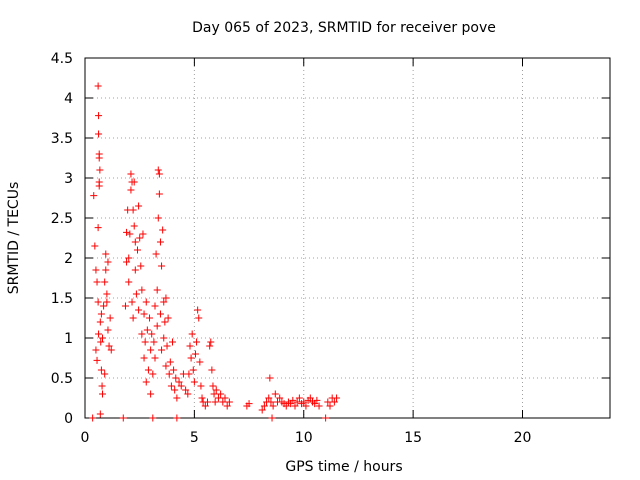 The height and width of the screenshot is (480, 640). Describe the element at coordinates (14, 238) in the screenshot. I see `y-axis-label: SRMTID / TECUs` at that location.